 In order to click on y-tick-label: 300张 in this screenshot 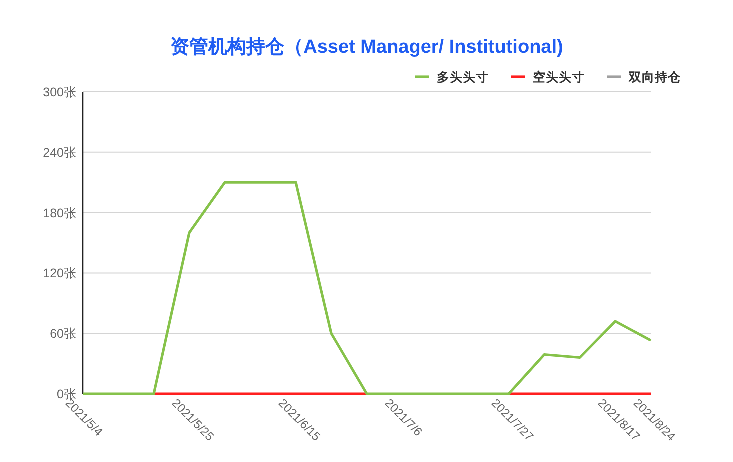, I will do `click(60, 93)`.